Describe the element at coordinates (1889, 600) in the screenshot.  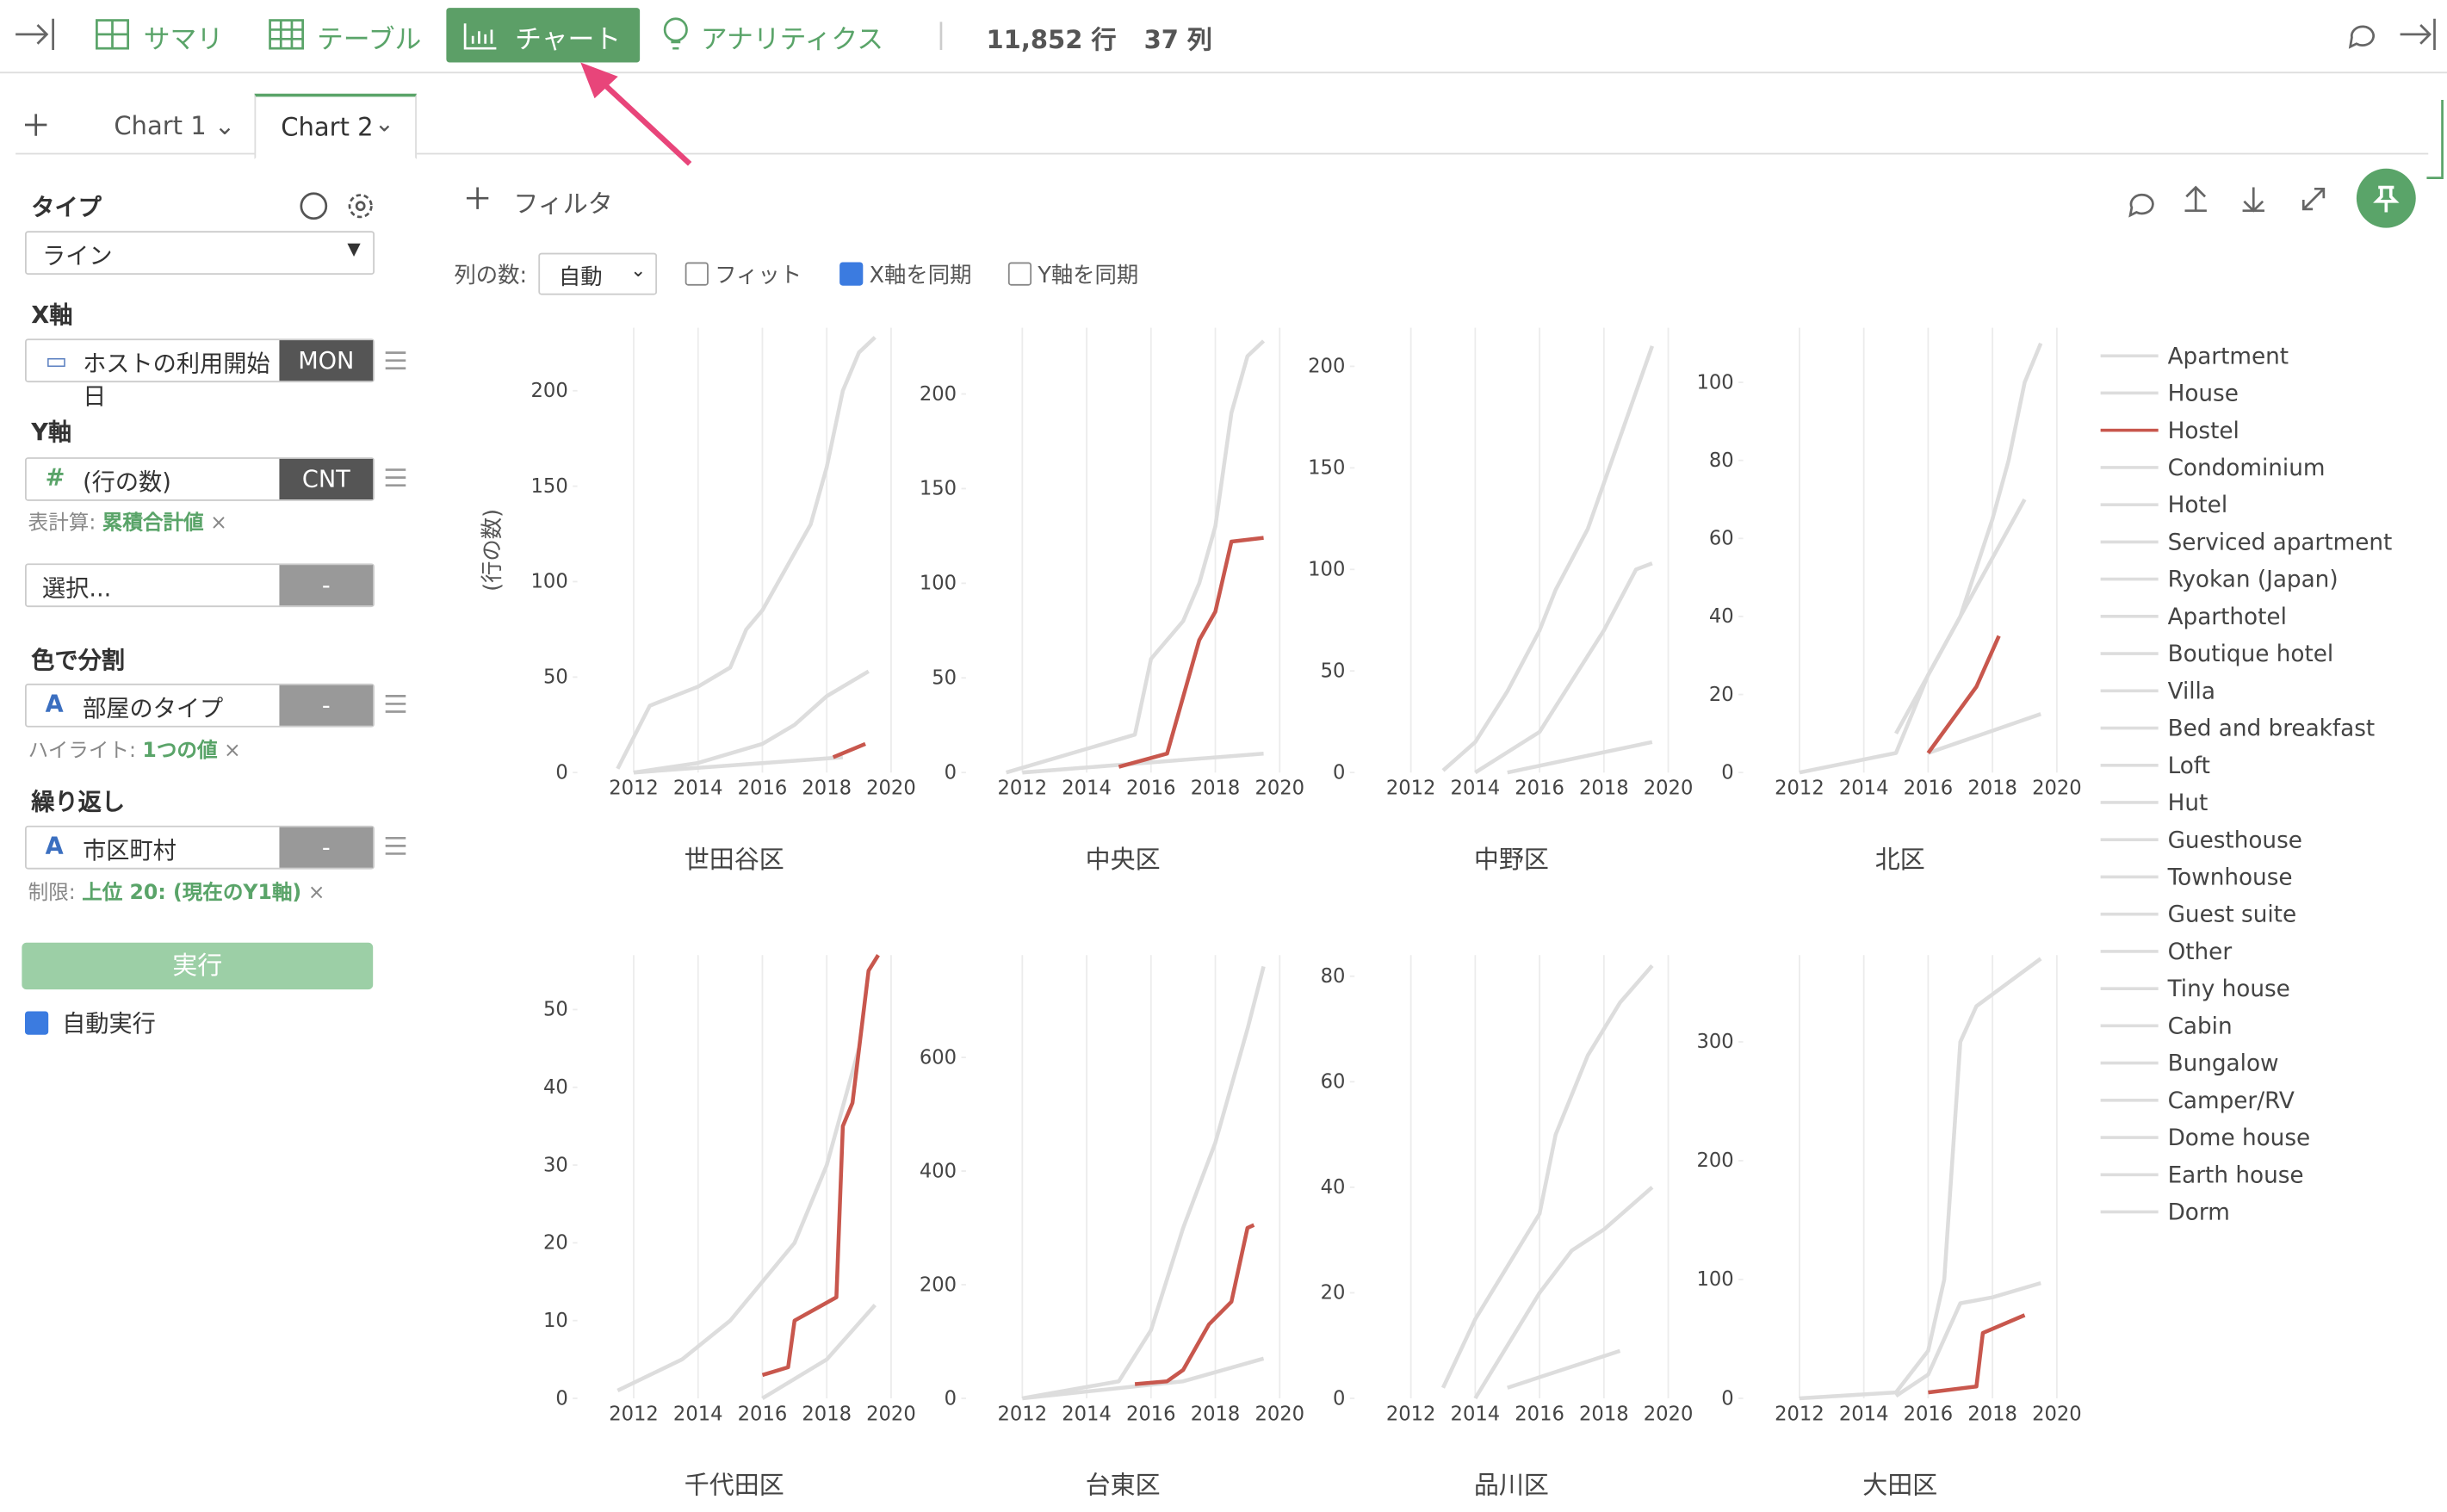
I see `panel: 2012 2014 2016 2018 2020 0 20 40 60 80 100 北区` at that location.